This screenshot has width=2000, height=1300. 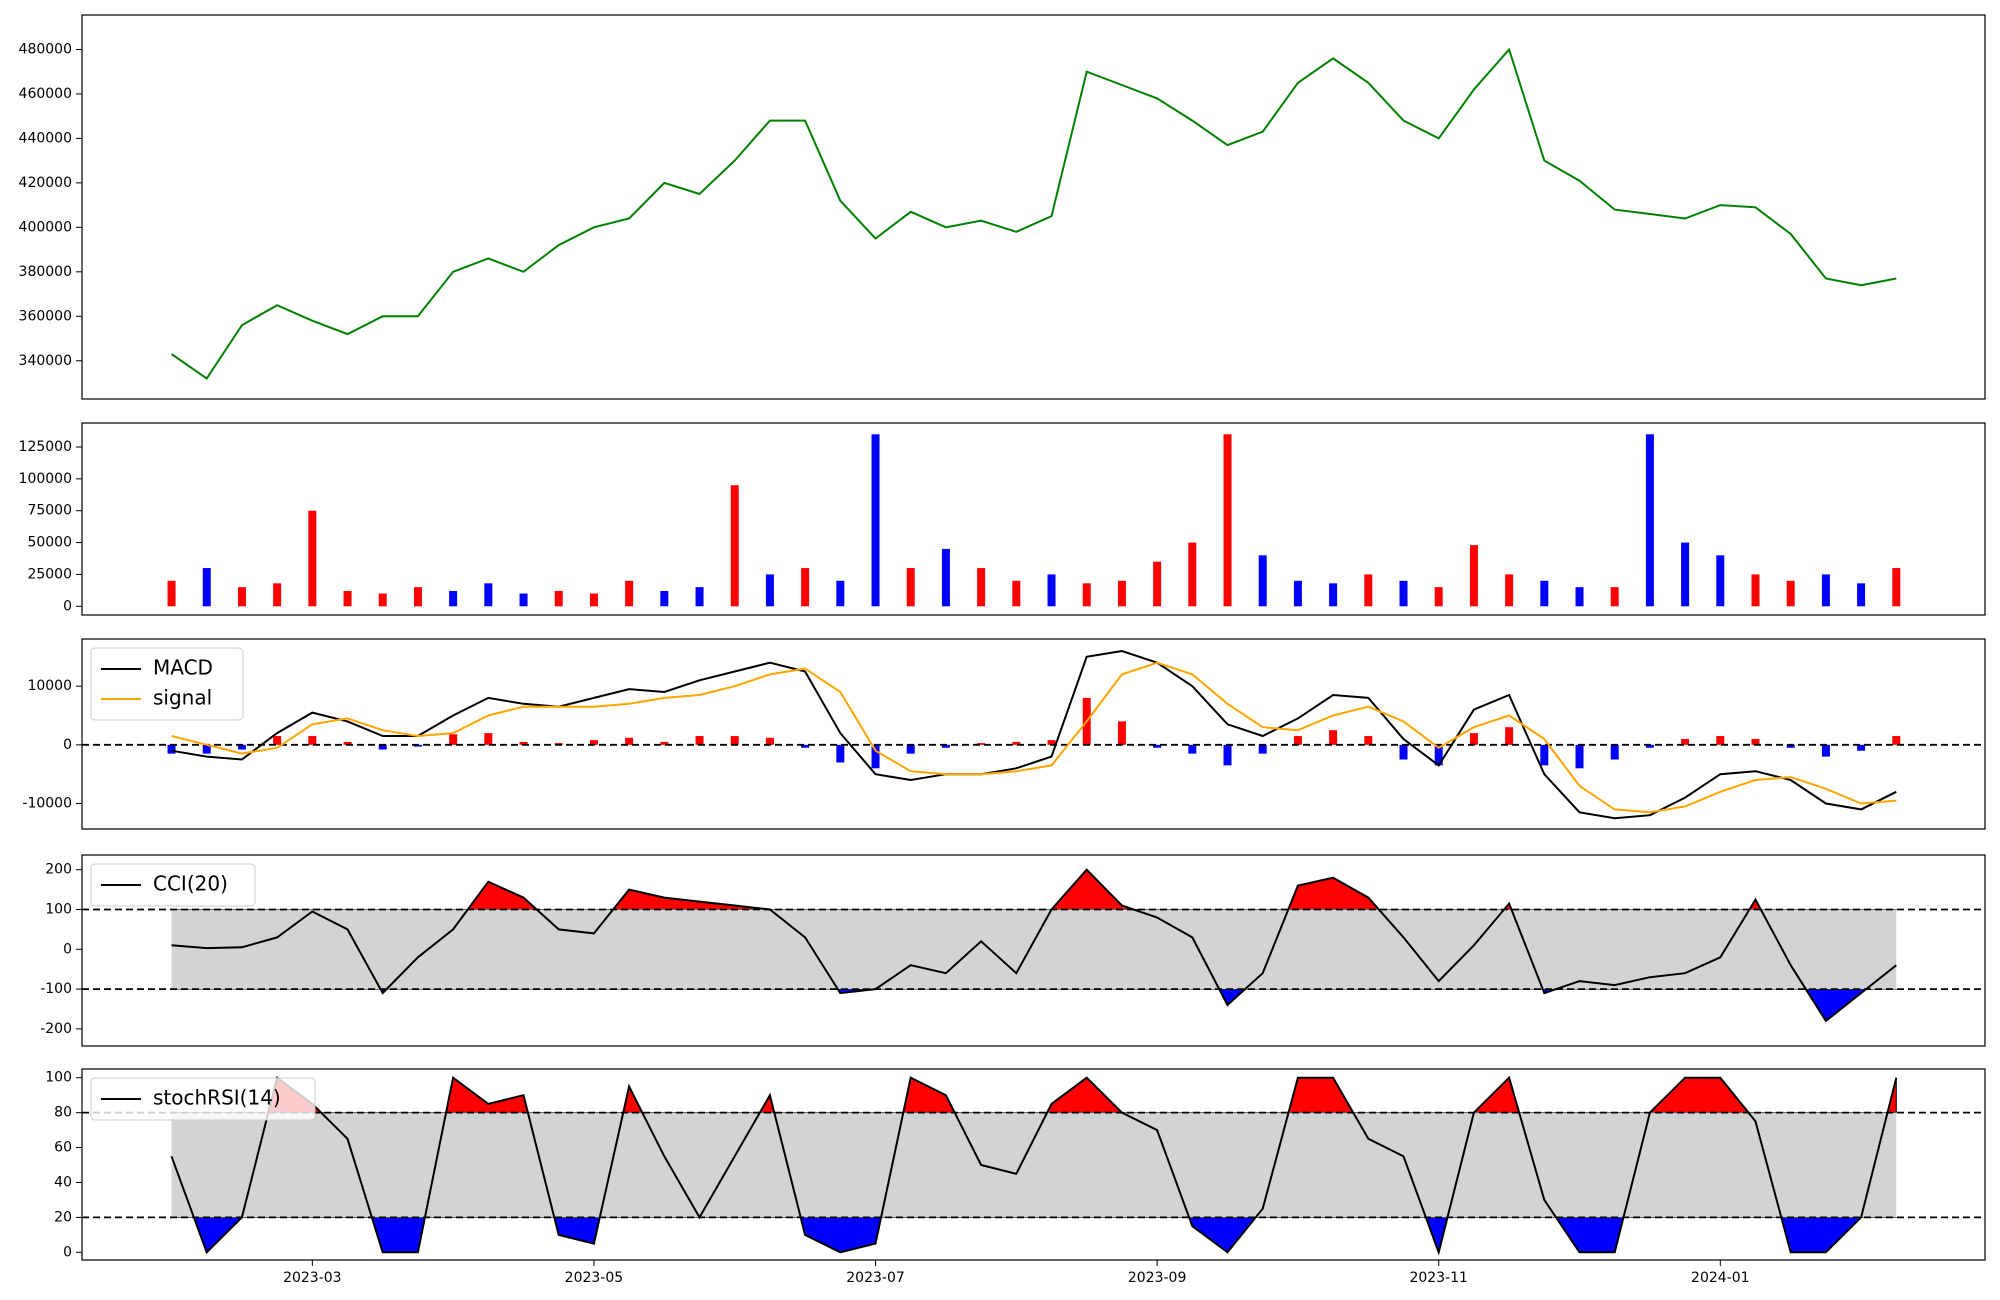 What do you see at coordinates (190, 884) in the screenshot?
I see `legend-label: CCI(20)` at bounding box center [190, 884].